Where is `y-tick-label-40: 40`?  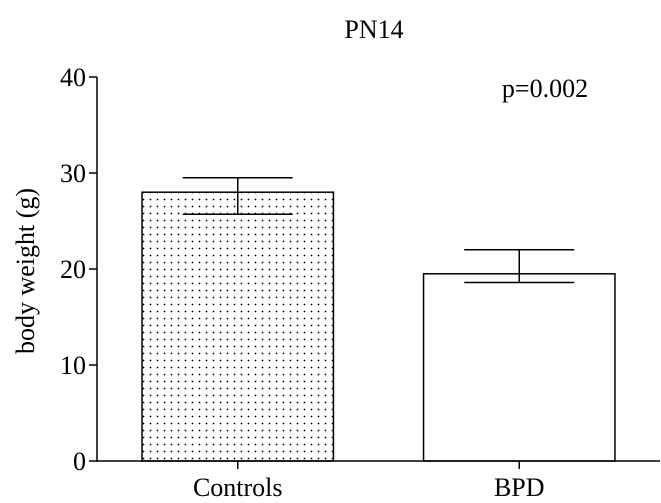 y-tick-label-40: 40 is located at coordinates (73, 77).